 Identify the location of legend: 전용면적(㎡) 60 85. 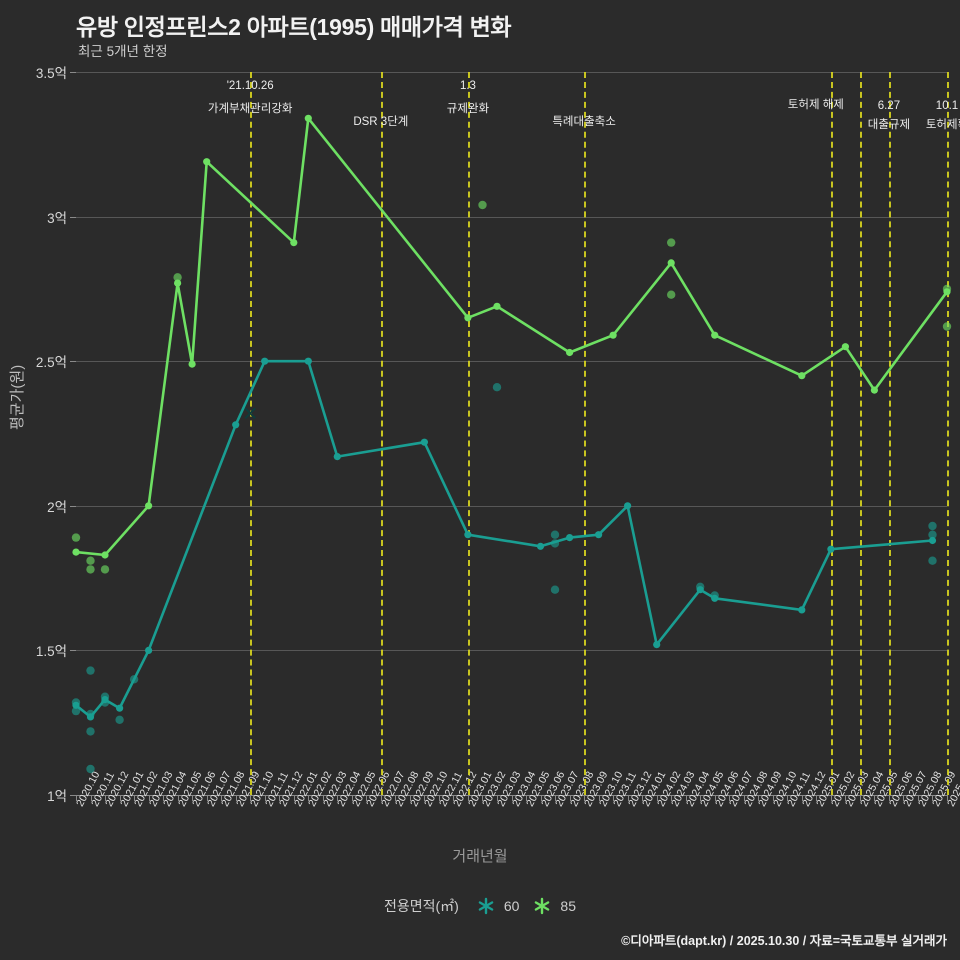
(480, 906).